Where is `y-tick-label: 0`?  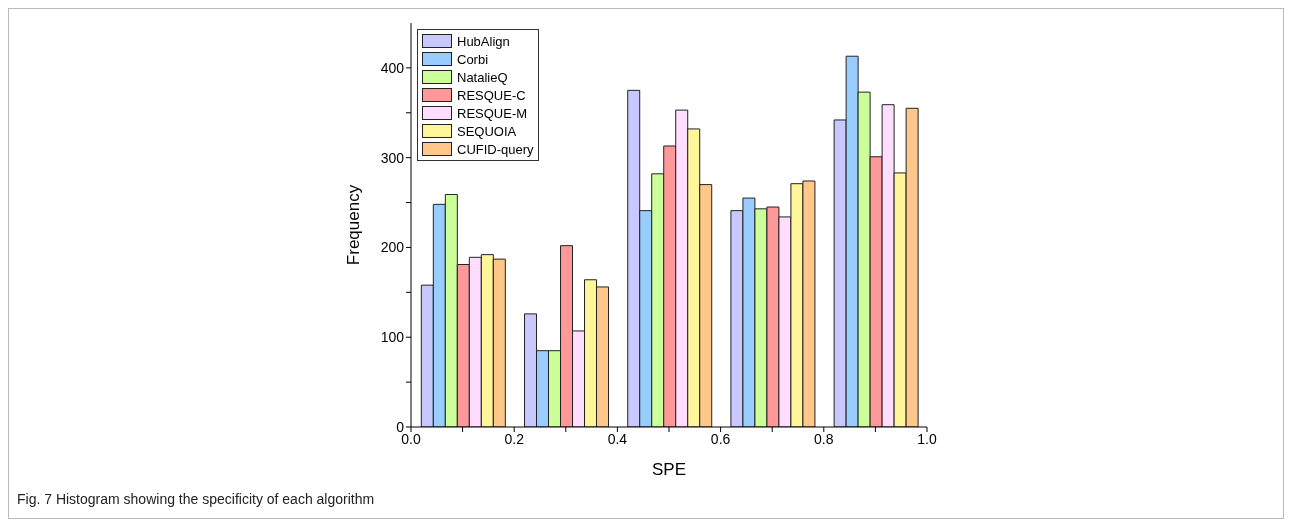
y-tick-label: 0 is located at coordinates (400, 426).